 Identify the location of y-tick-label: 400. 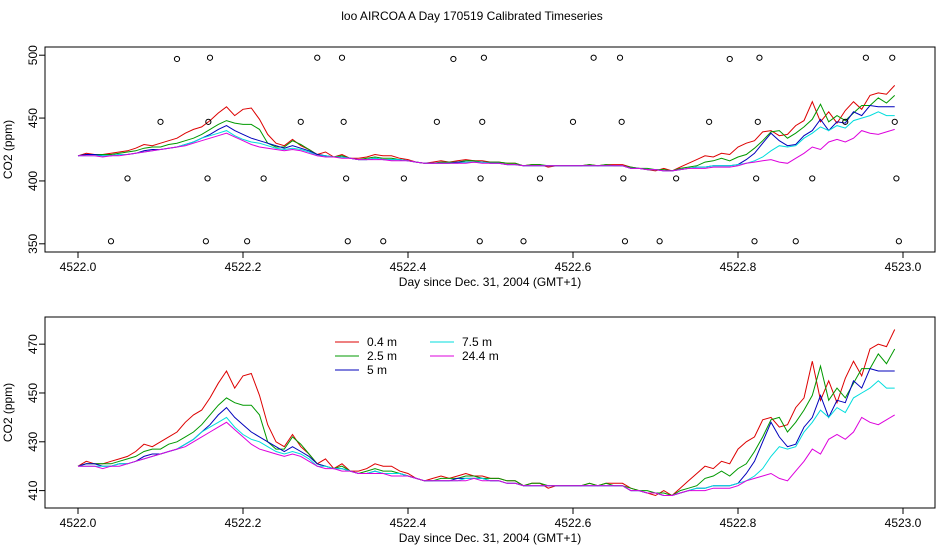
(33, 181).